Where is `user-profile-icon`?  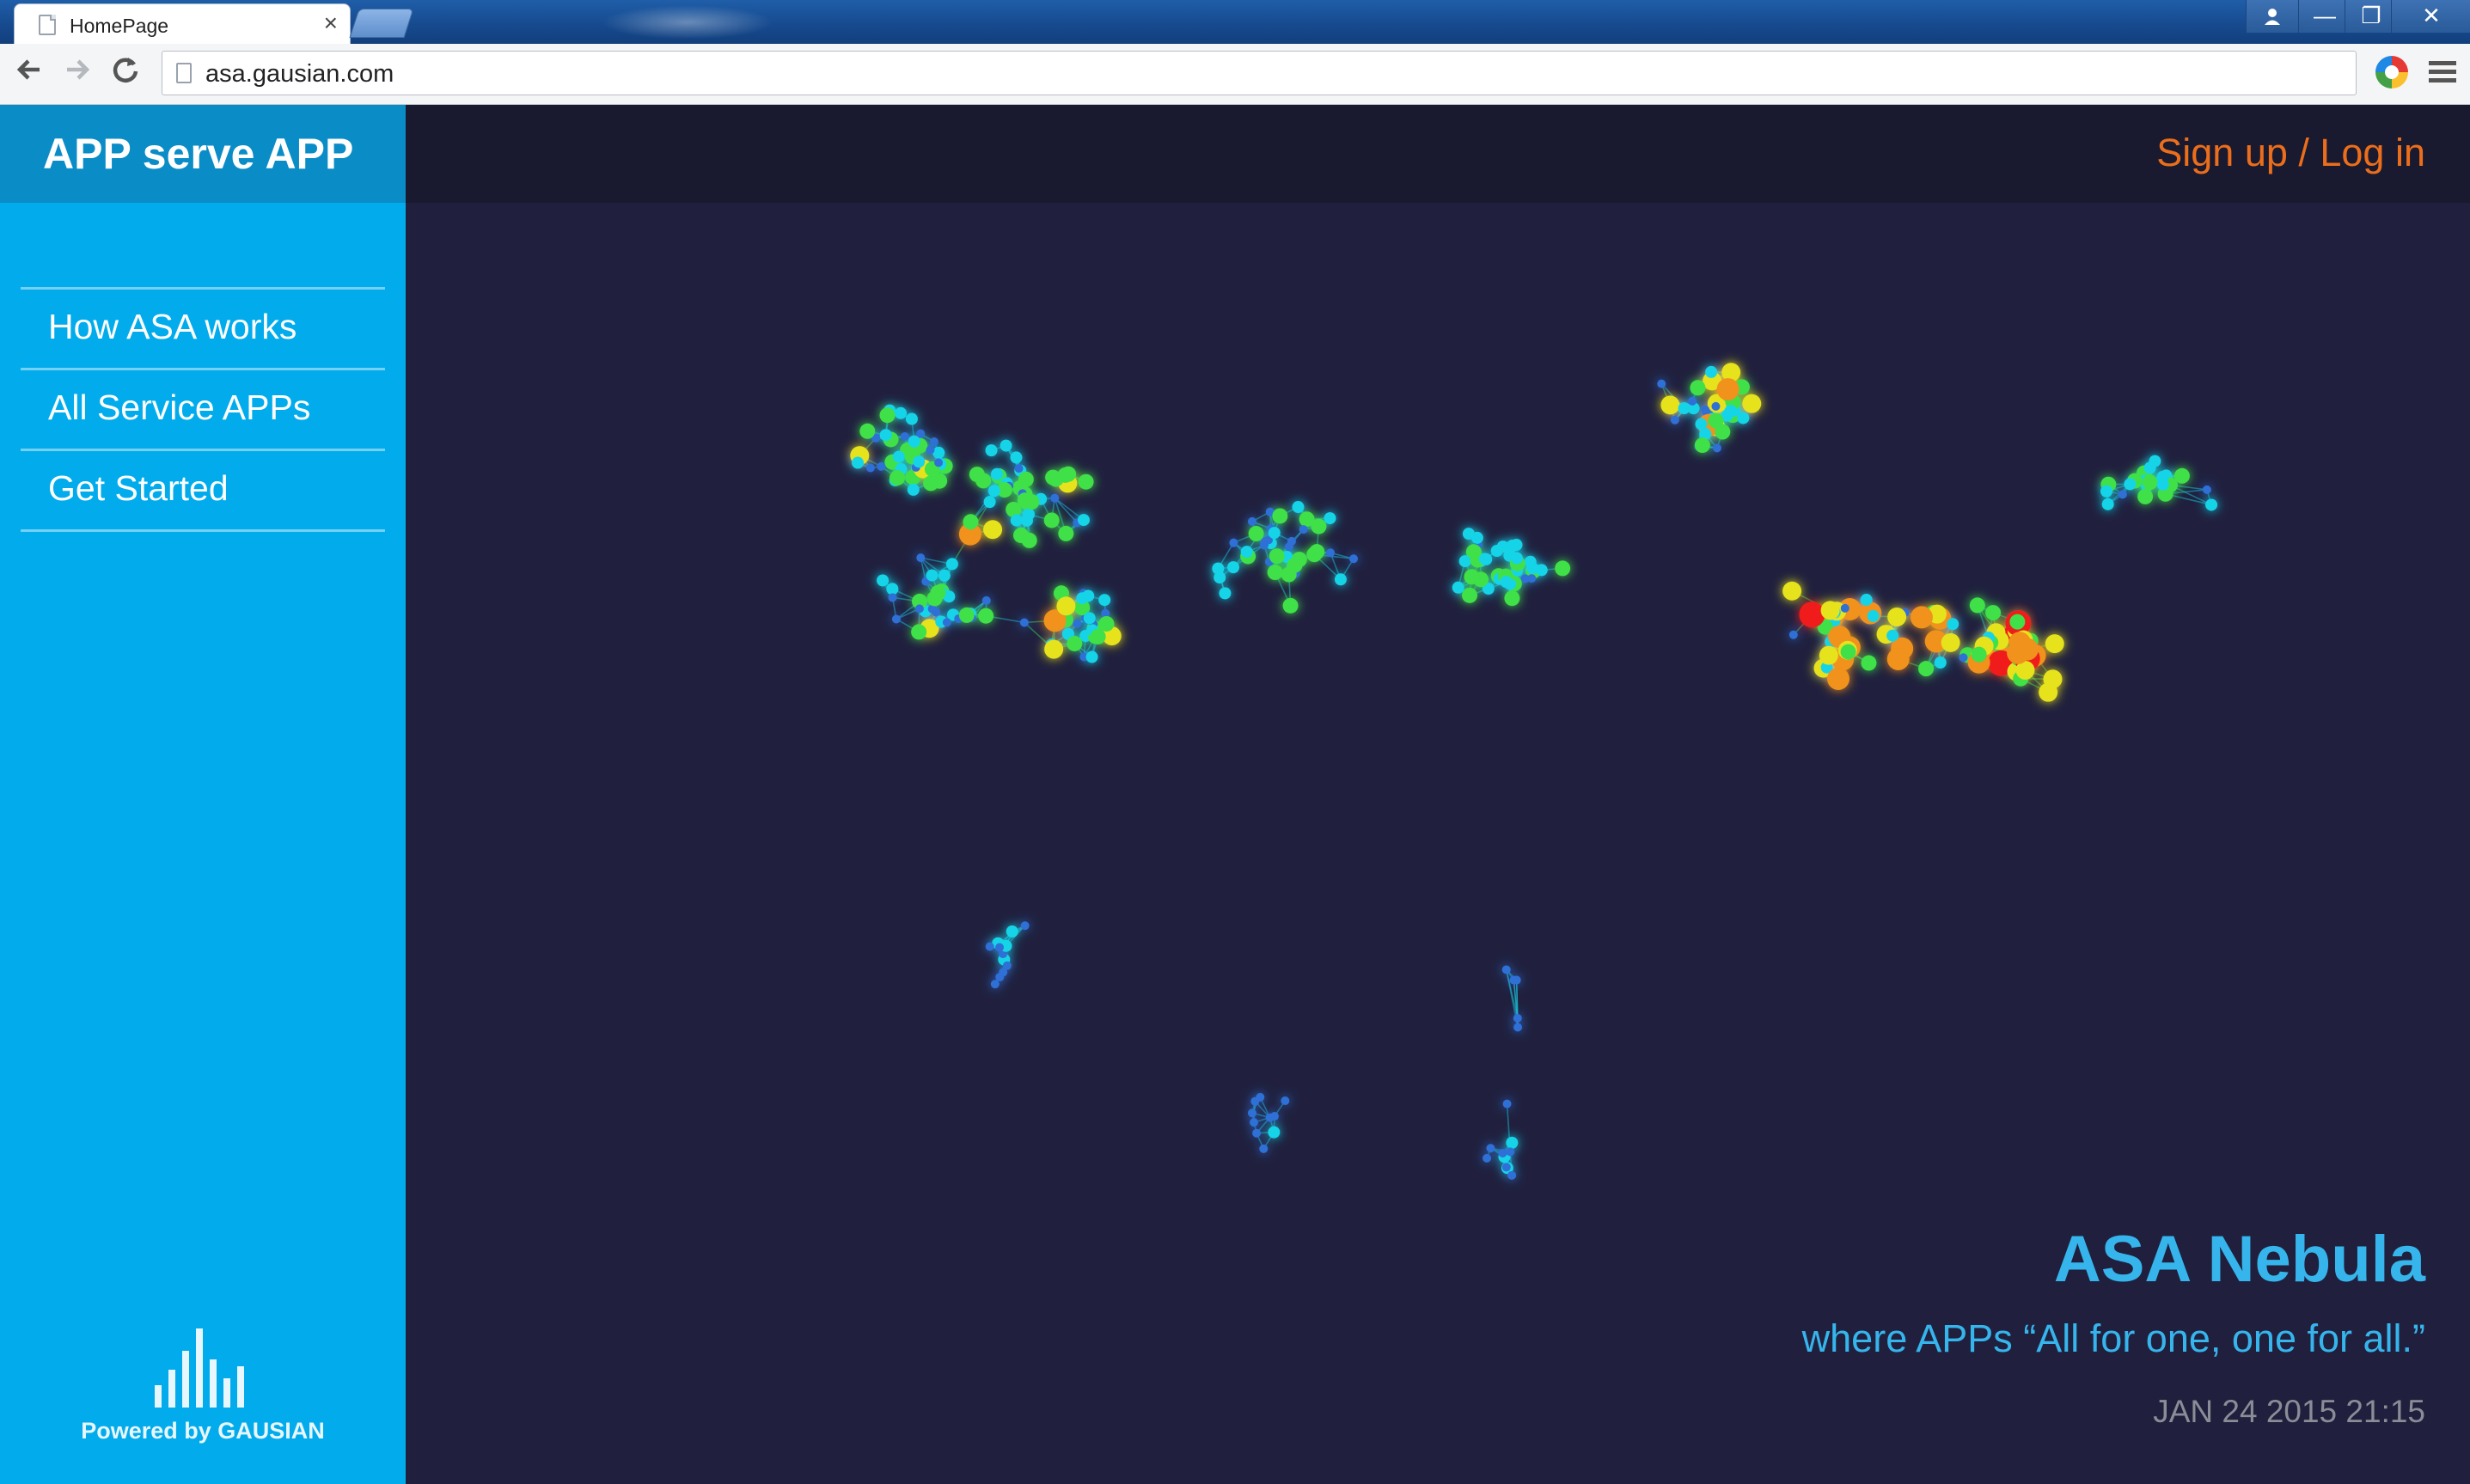 user-profile-icon is located at coordinates (2272, 17).